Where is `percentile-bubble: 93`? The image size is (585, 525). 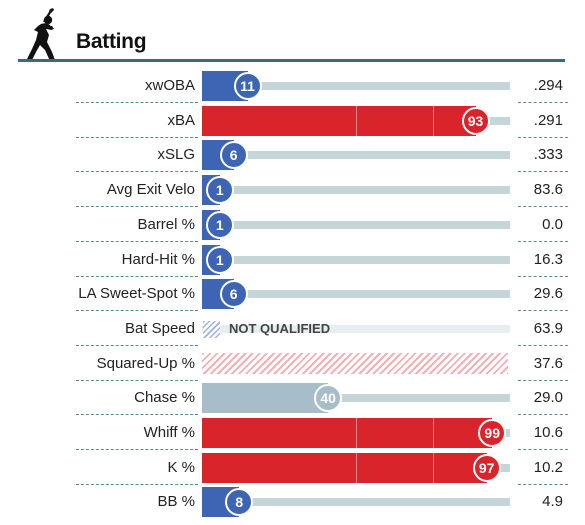 percentile-bubble: 93 is located at coordinates (475, 120).